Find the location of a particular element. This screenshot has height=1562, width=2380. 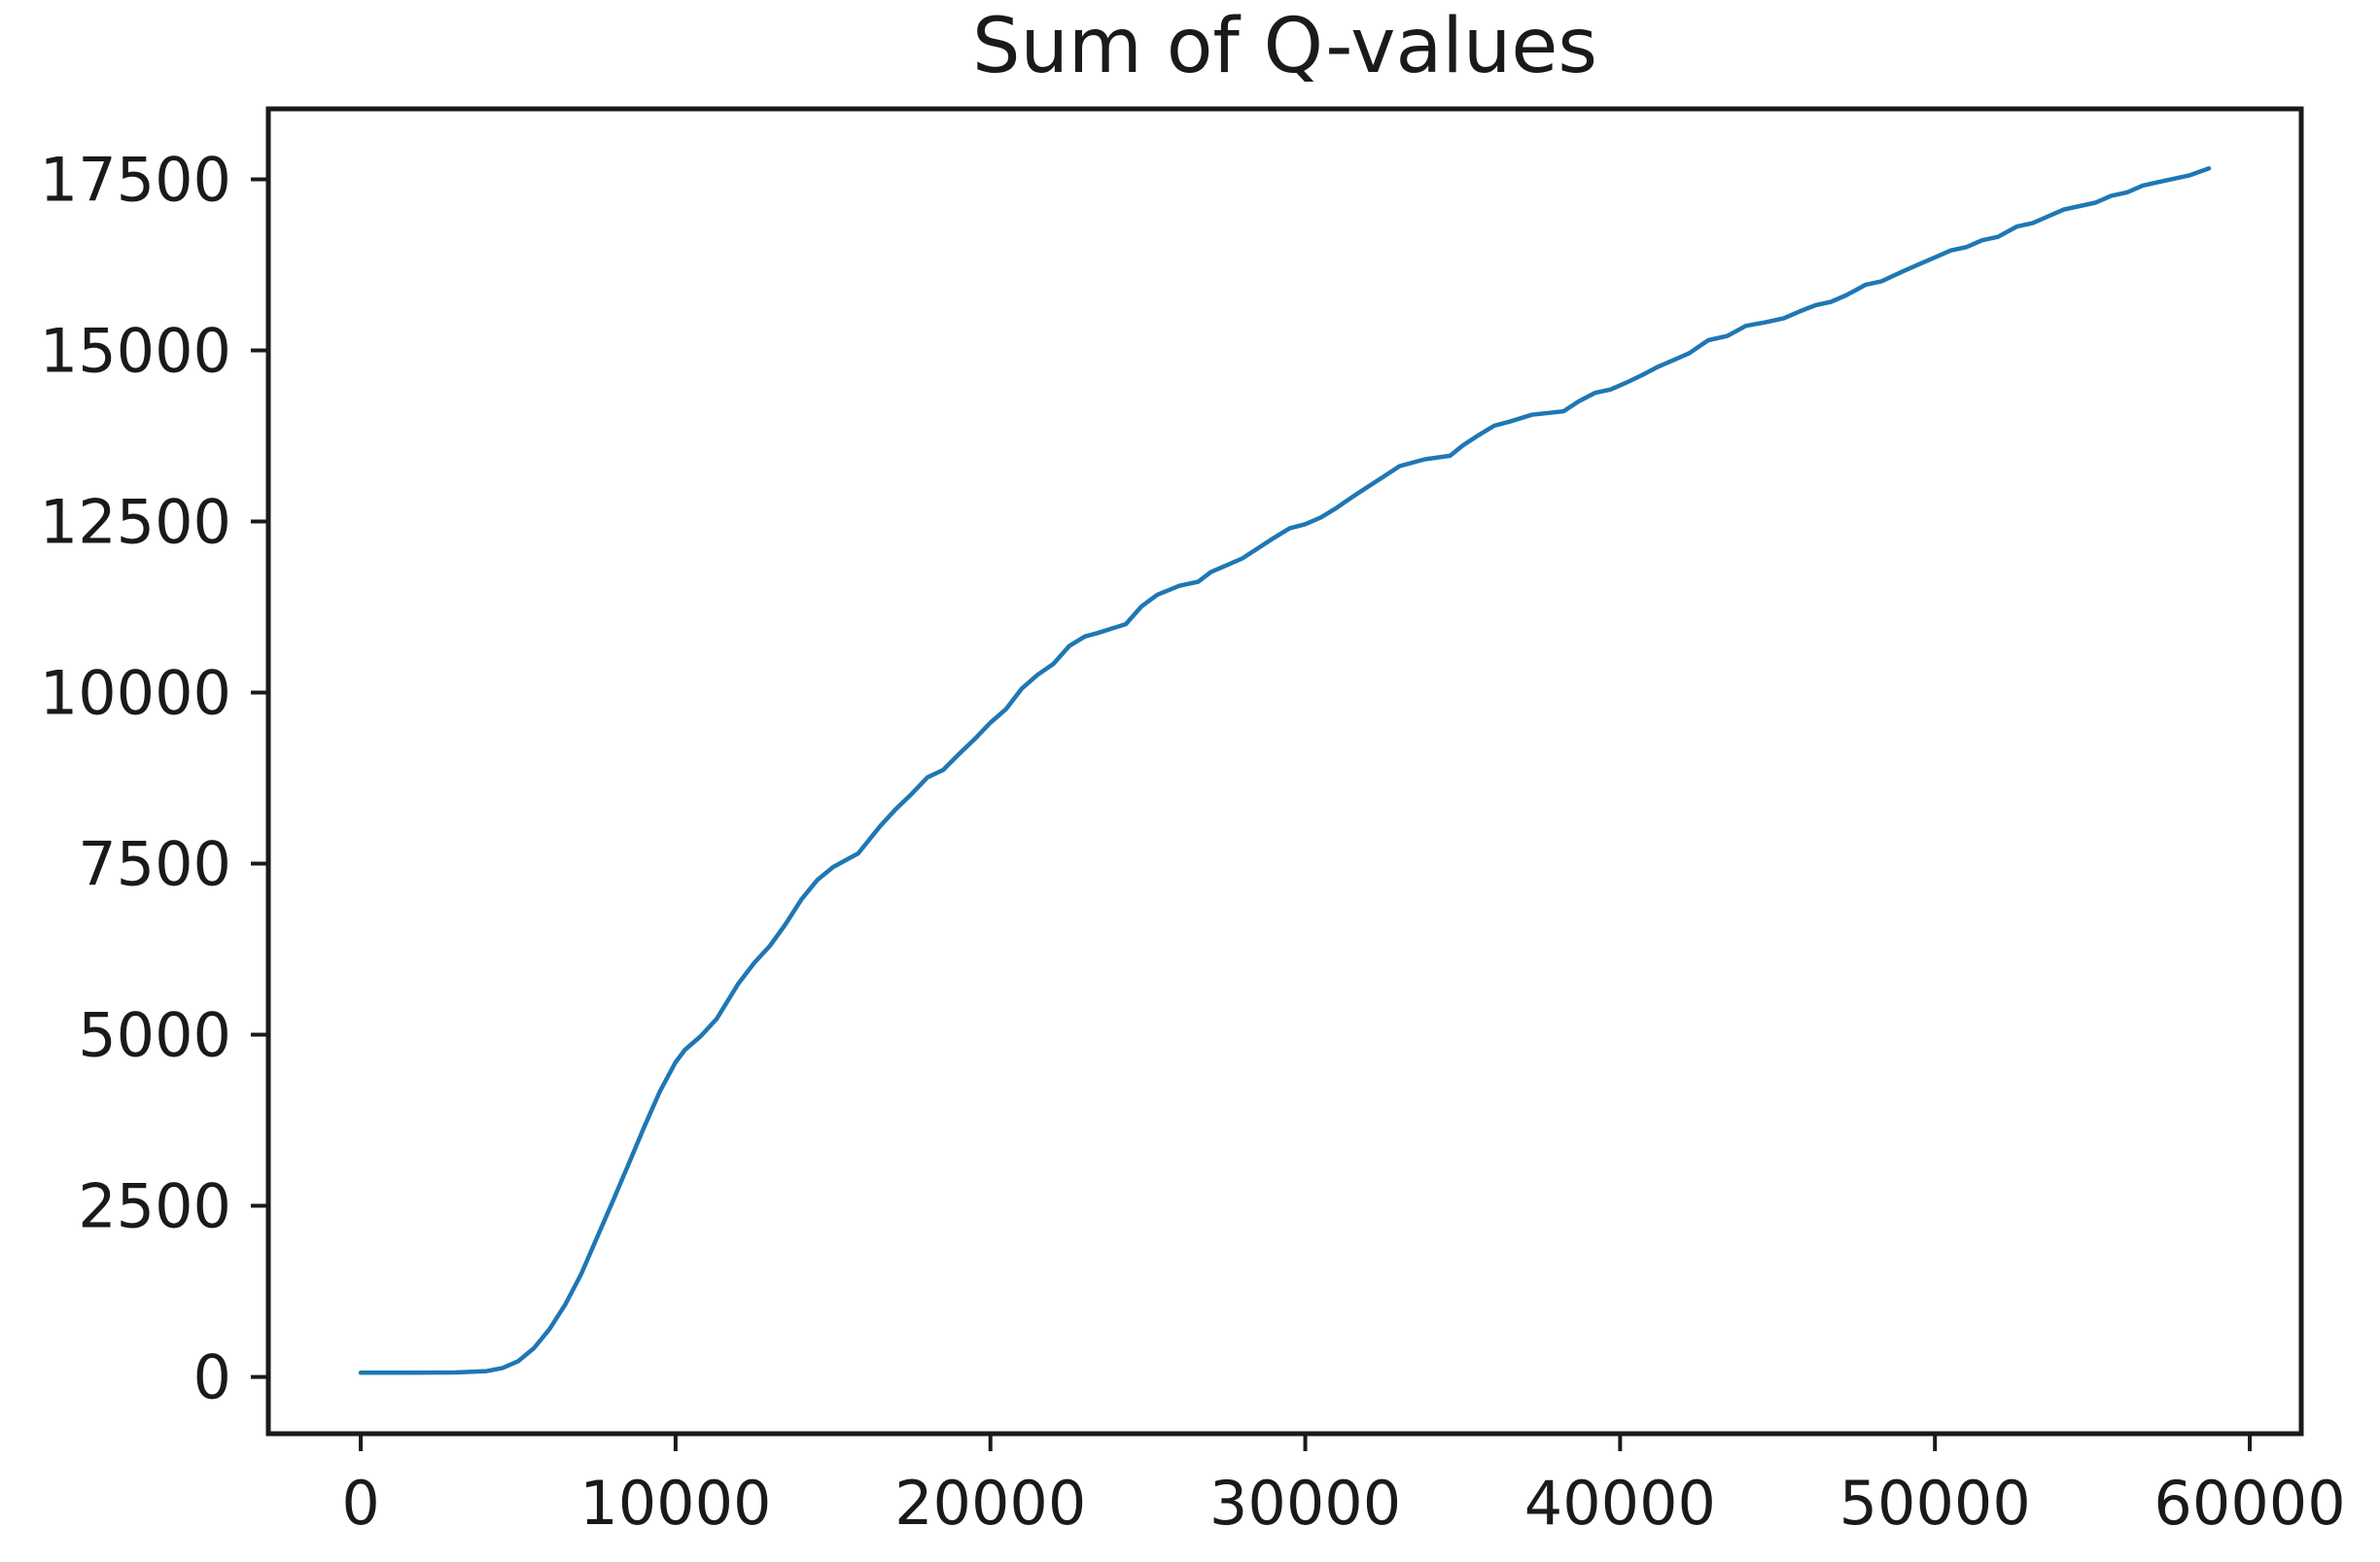

x-tick-label: 20000 is located at coordinates (990, 1503).